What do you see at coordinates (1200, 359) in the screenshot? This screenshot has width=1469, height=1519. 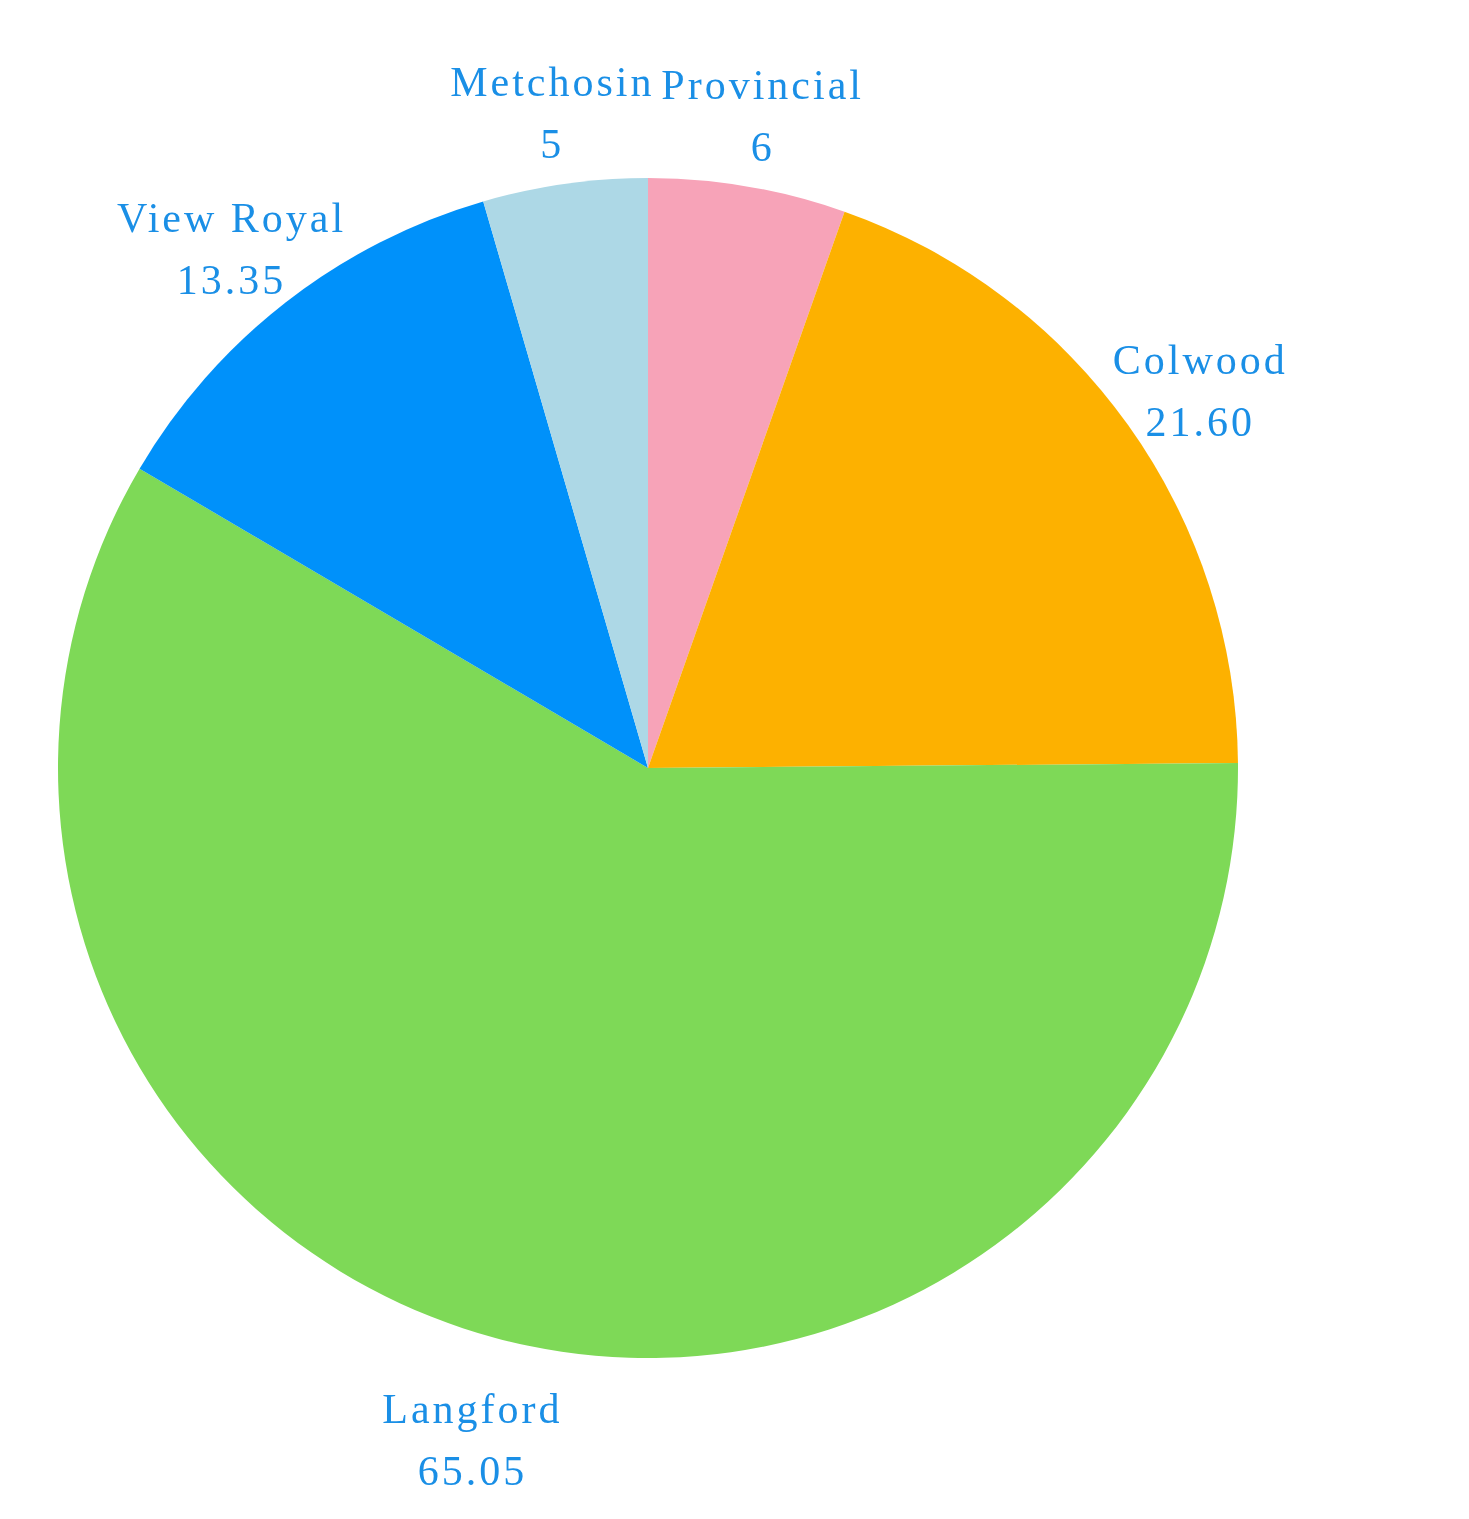 I see `slice-label: Colwood` at bounding box center [1200, 359].